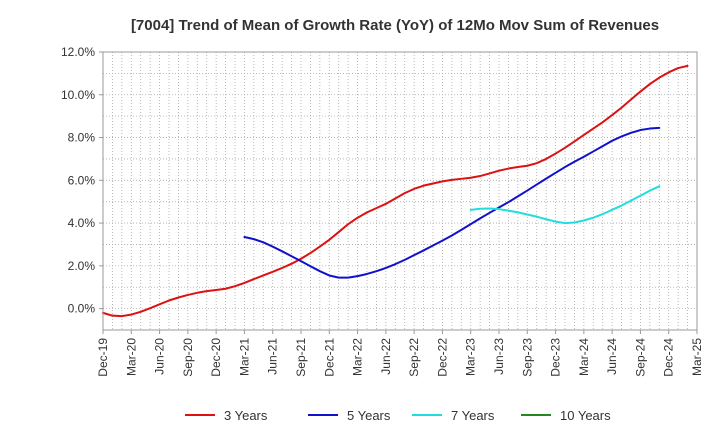  What do you see at coordinates (585, 415) in the screenshot?
I see `legend-label: 10 Years` at bounding box center [585, 415].